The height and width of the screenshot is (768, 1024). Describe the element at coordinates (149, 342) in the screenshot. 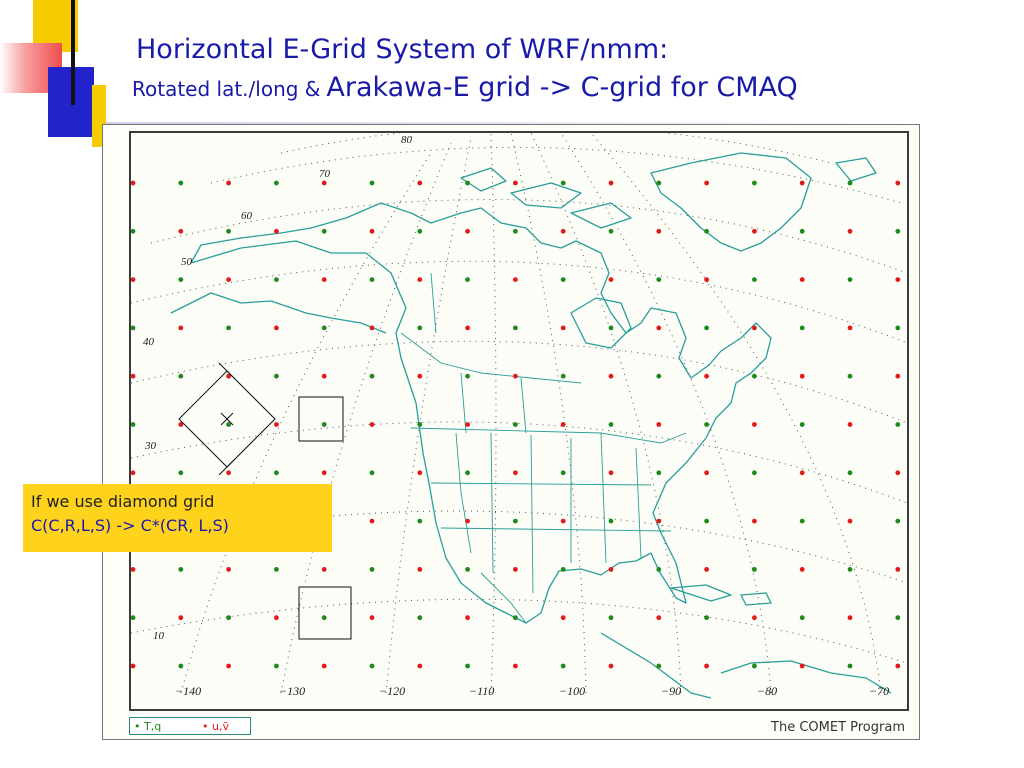

I see `latitude-label: 40` at that location.